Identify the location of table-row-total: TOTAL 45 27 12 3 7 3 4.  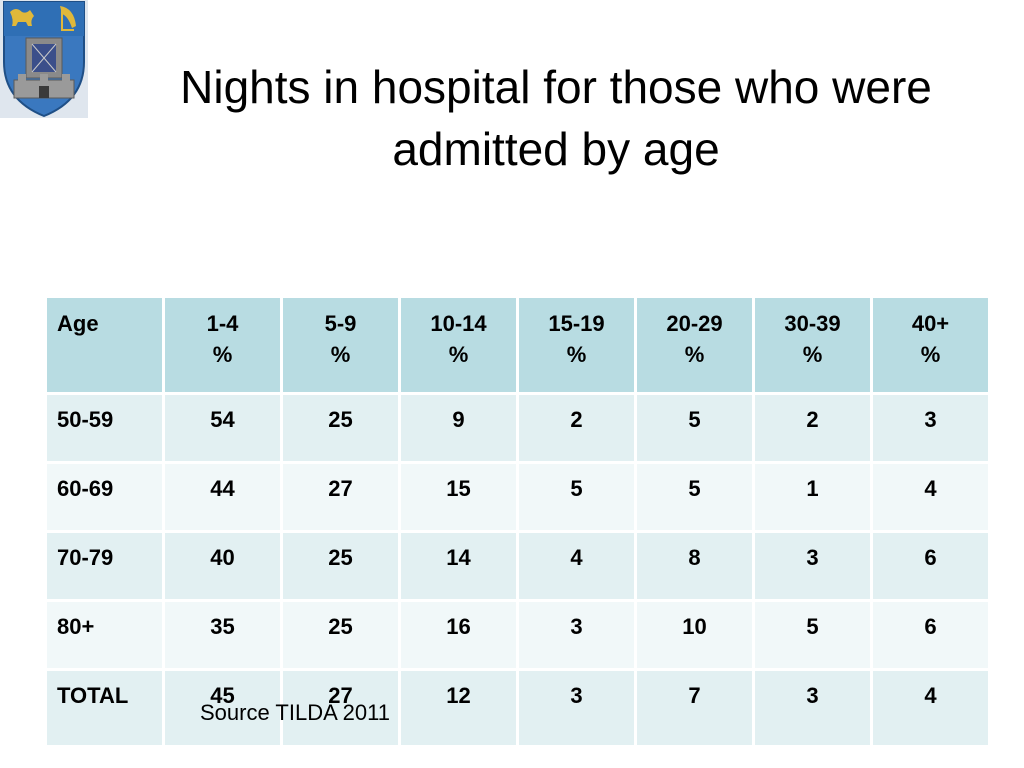
(517, 708).